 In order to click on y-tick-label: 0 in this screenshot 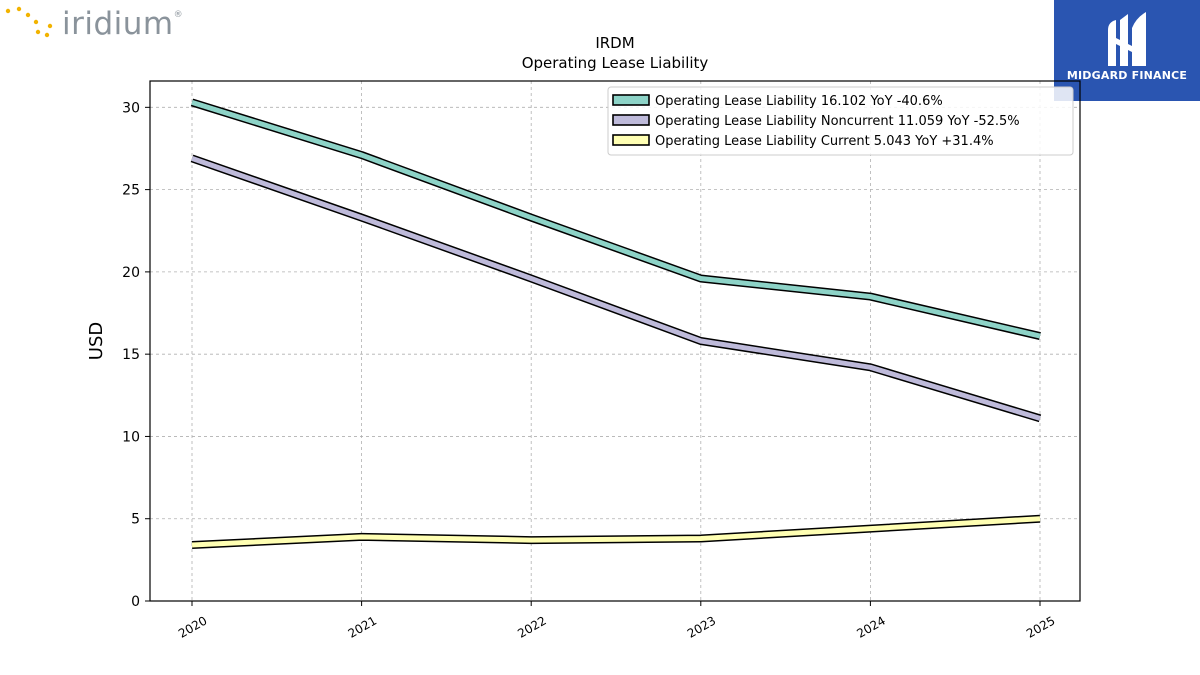, I will do `click(135, 602)`.